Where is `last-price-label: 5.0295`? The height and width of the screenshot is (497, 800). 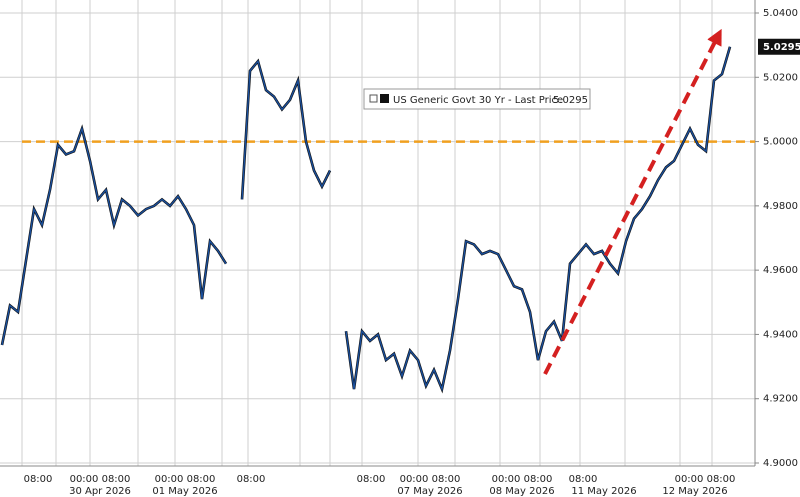
last-price-label: 5.0295 is located at coordinates (781, 47).